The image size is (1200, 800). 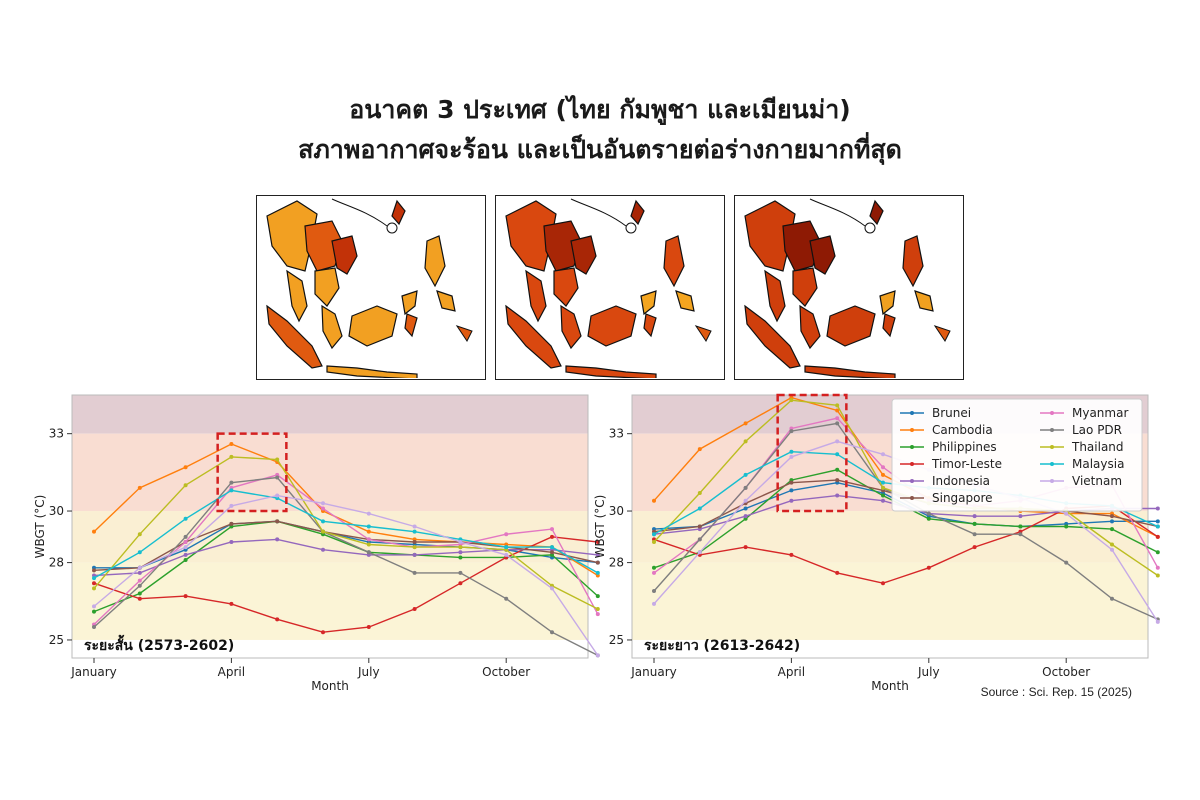 What do you see at coordinates (1056, 692) in the screenshot?
I see `source-note: Source : Sci. Rep. 15 (2025)` at bounding box center [1056, 692].